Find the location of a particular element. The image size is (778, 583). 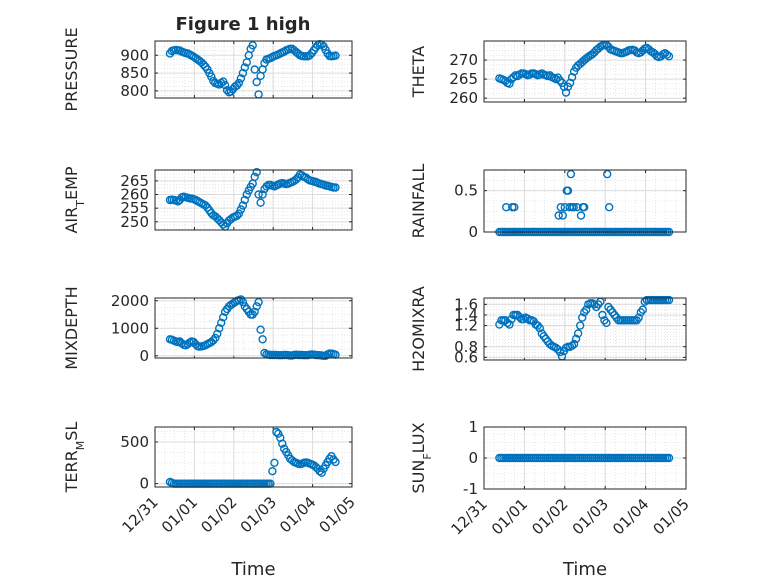

y-tick-label: 900 is located at coordinates (134, 55).